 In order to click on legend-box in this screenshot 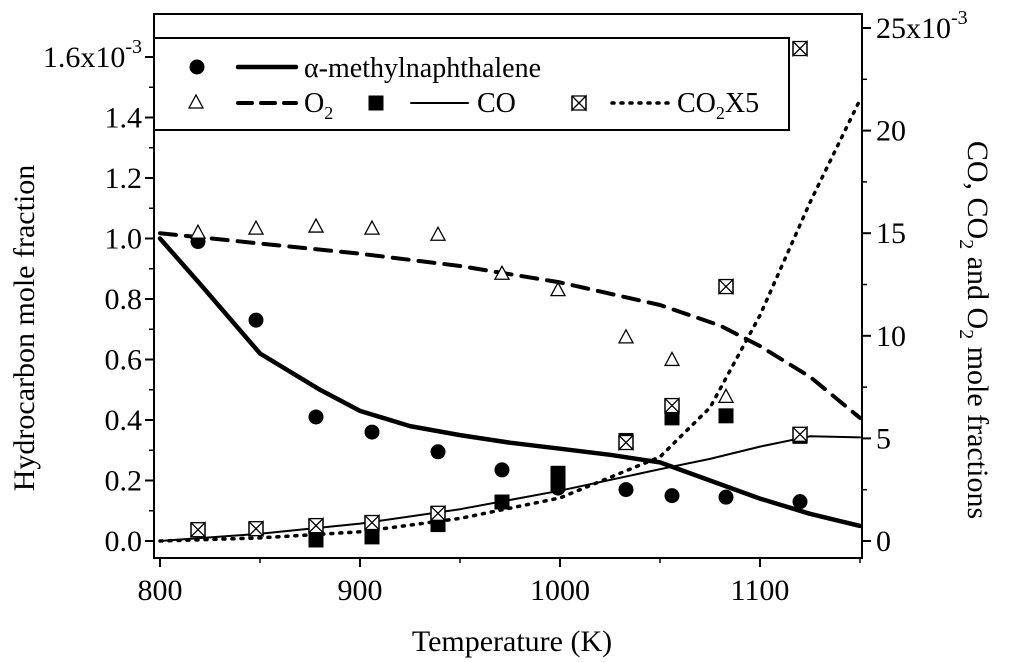, I will do `click(471, 84)`.